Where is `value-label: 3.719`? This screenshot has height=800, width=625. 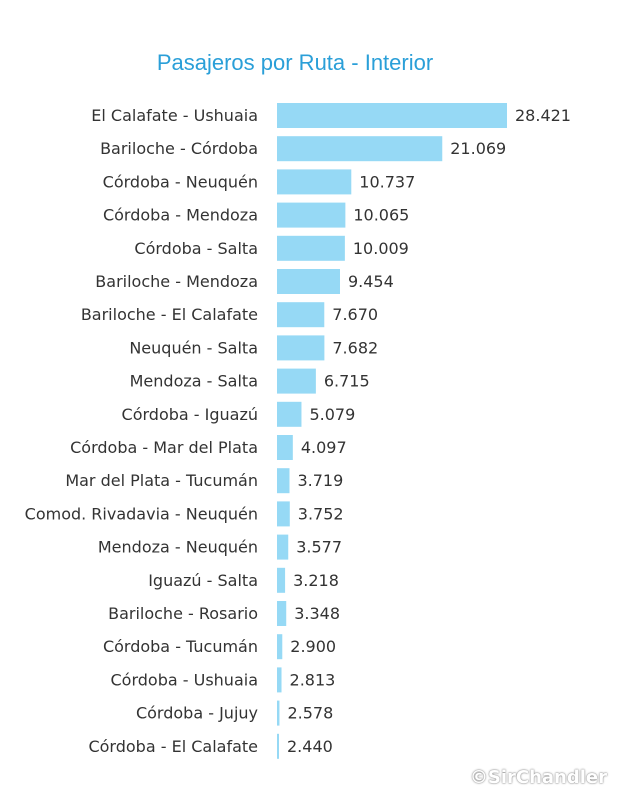 value-label: 3.719 is located at coordinates (320, 480).